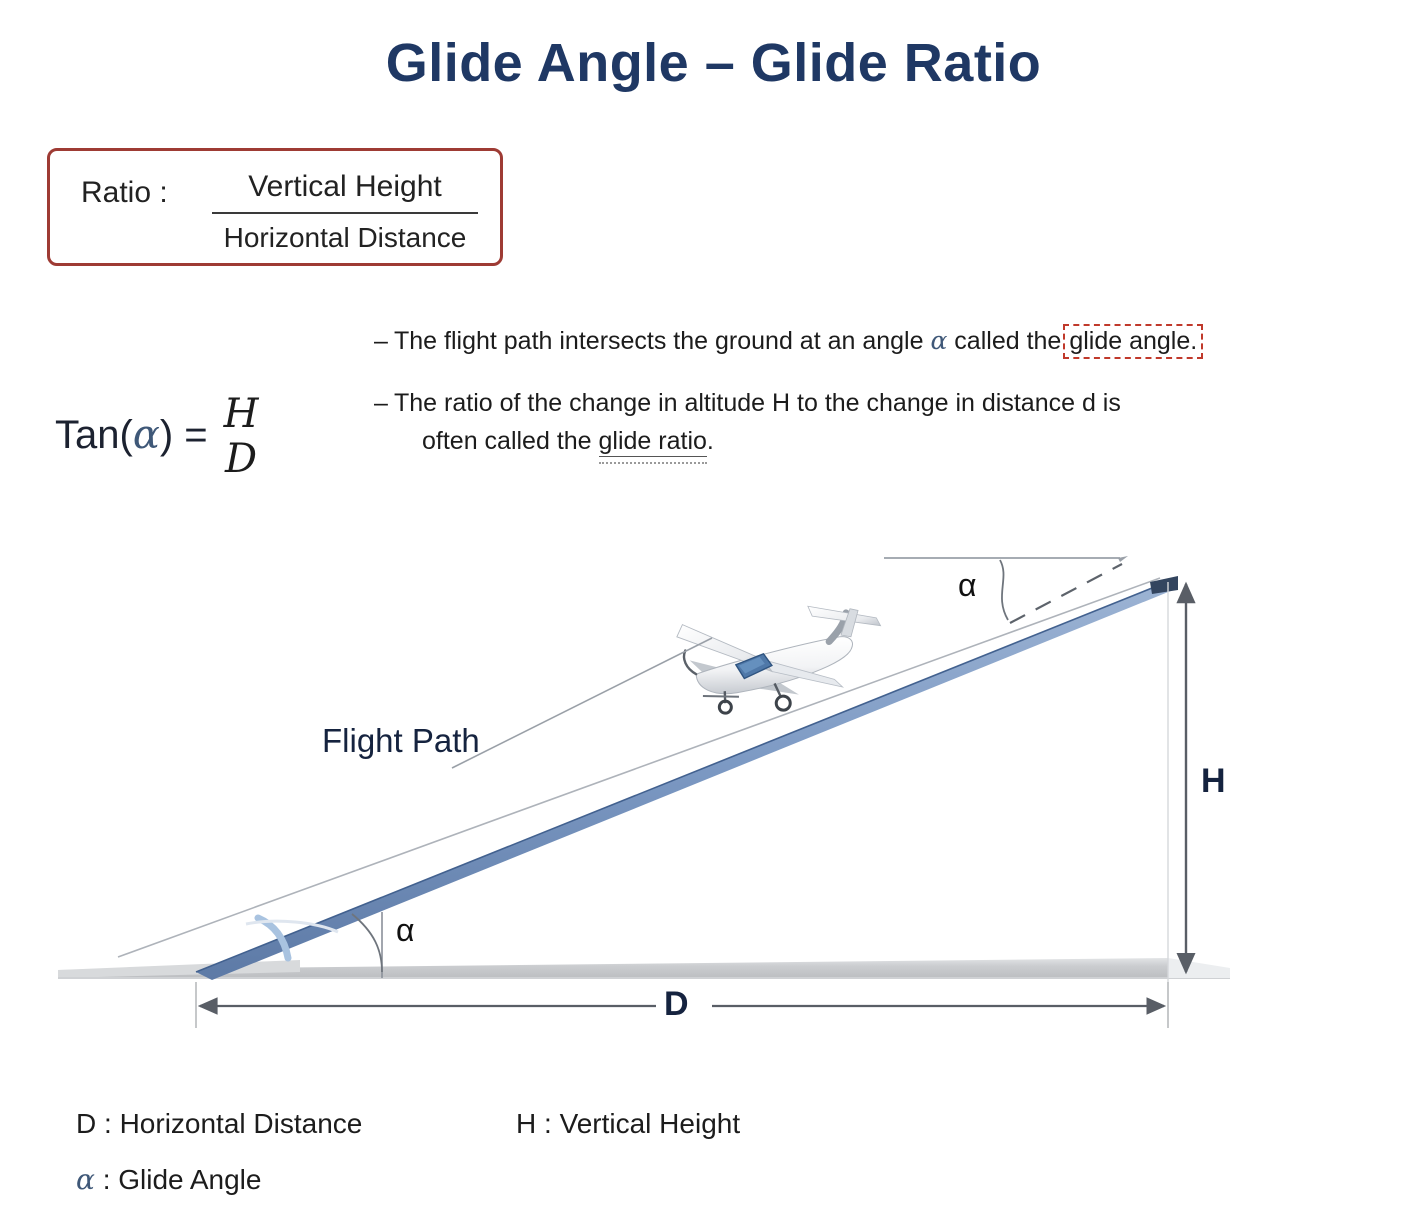 The width and height of the screenshot is (1427, 1223). What do you see at coordinates (1066, 593) in the screenshot?
I see `dashed-flight-path-extension` at bounding box center [1066, 593].